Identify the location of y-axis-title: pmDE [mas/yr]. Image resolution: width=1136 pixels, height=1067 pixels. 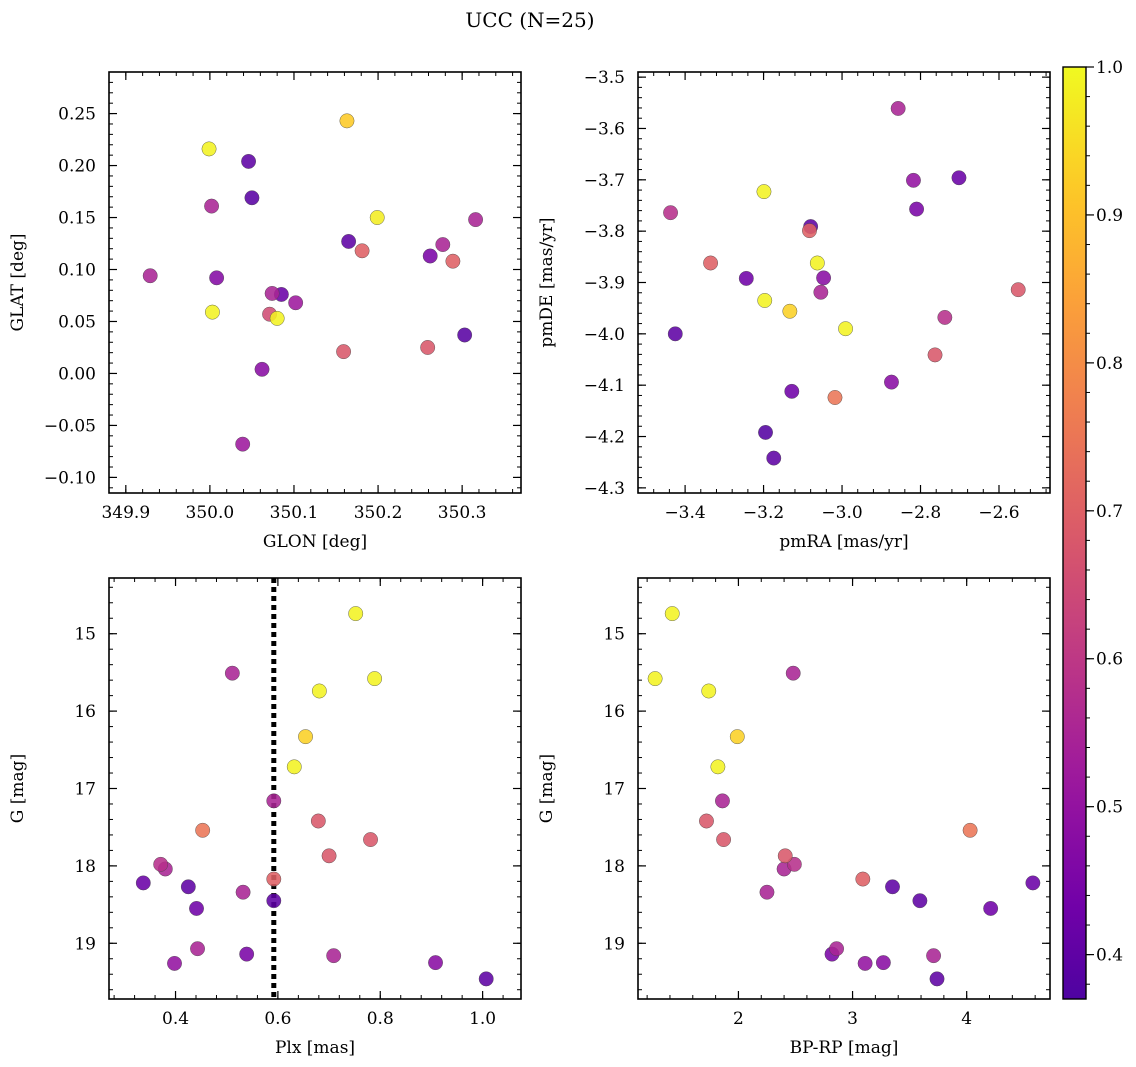
(547, 282).